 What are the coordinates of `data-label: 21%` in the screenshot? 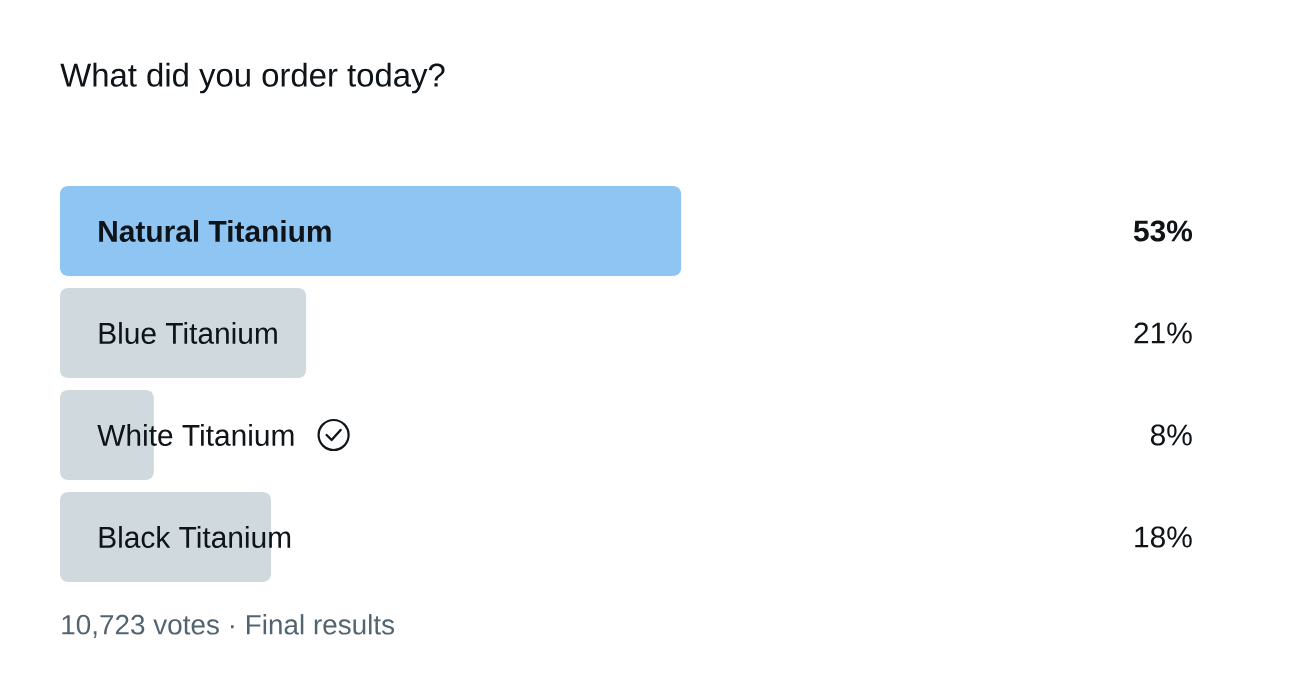 It's located at (1163, 333).